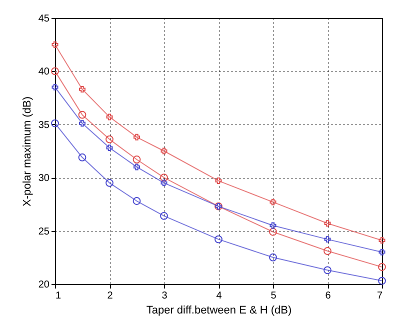 Image resolution: width=400 pixels, height=322 pixels. What do you see at coordinates (219, 296) in the screenshot?
I see `x-tick-label: 4` at bounding box center [219, 296].